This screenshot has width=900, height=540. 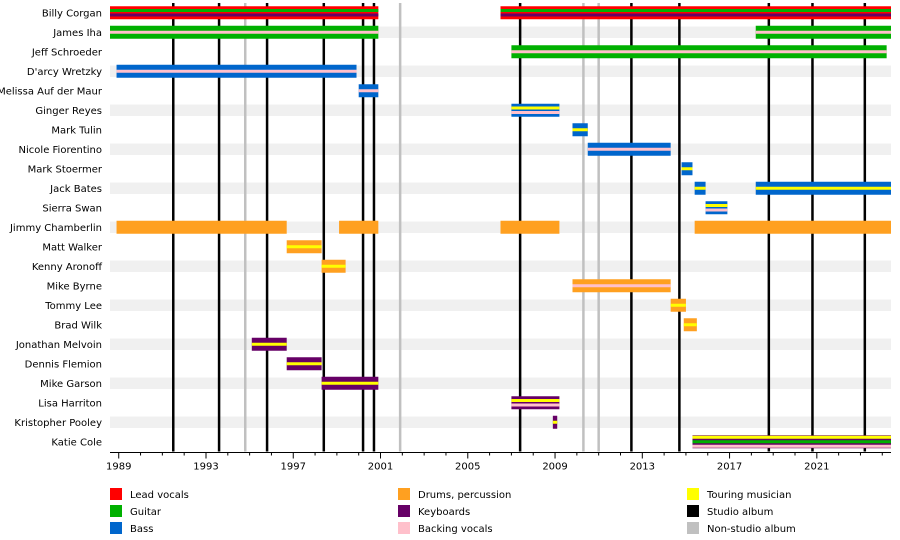 I want to click on legend-item: Non-studio album, so click(x=741, y=528).